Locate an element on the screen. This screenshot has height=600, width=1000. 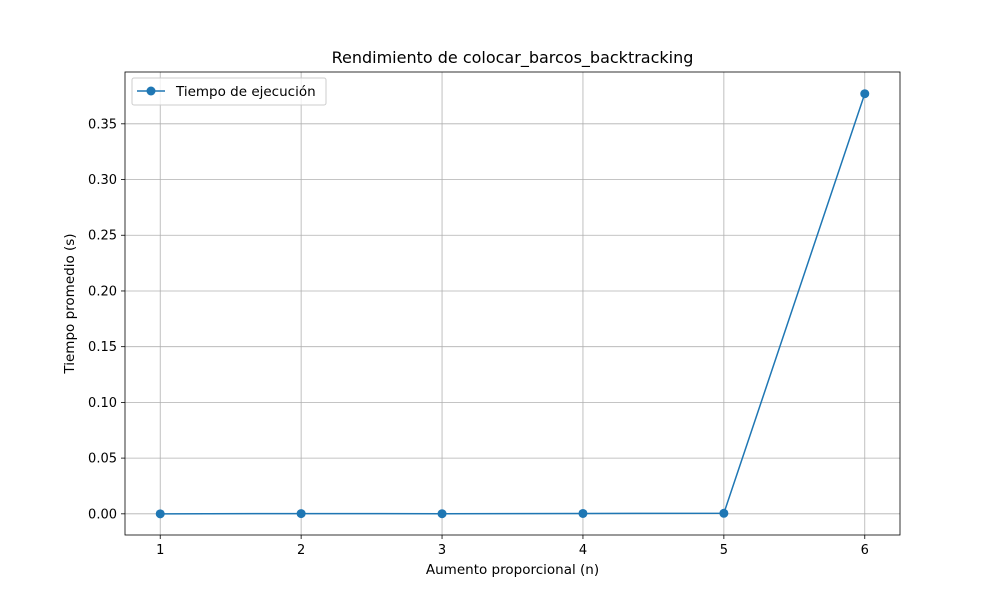
x-tick-label: 2 is located at coordinates (301, 550).